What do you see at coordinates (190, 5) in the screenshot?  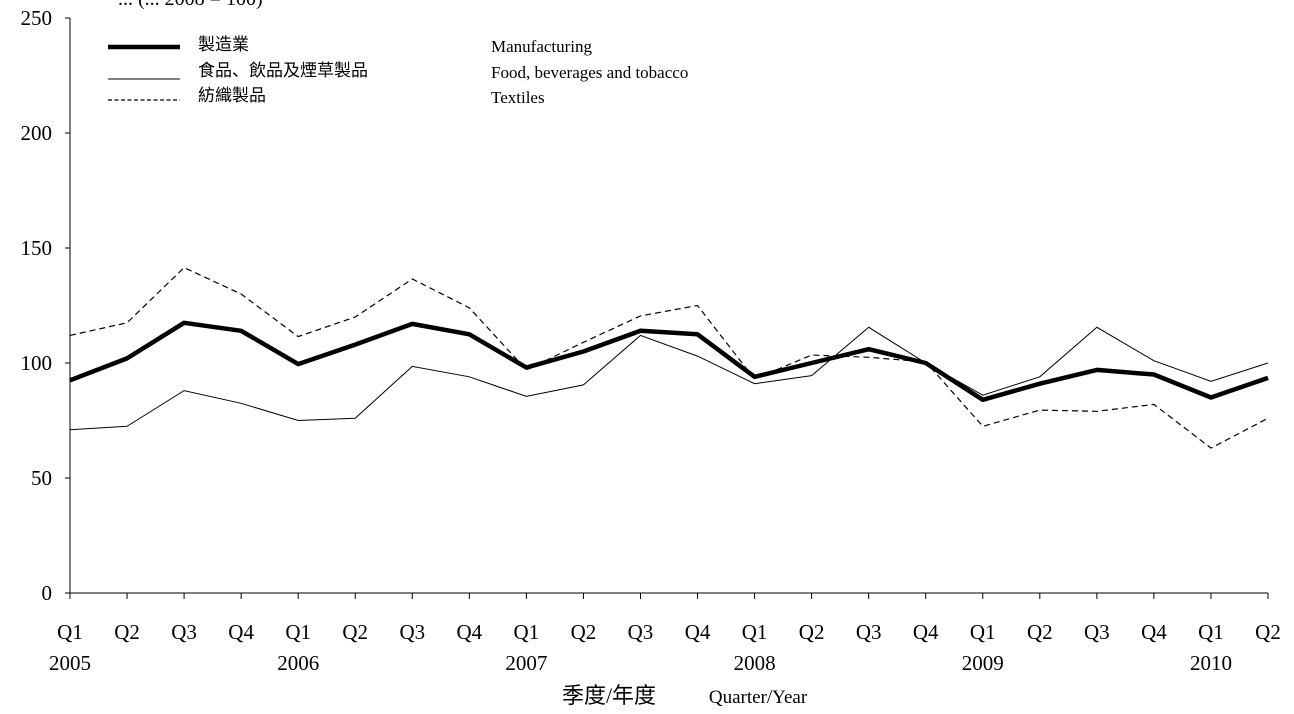 I see `y-axis-label: ... (... 2008 = 100)` at bounding box center [190, 5].